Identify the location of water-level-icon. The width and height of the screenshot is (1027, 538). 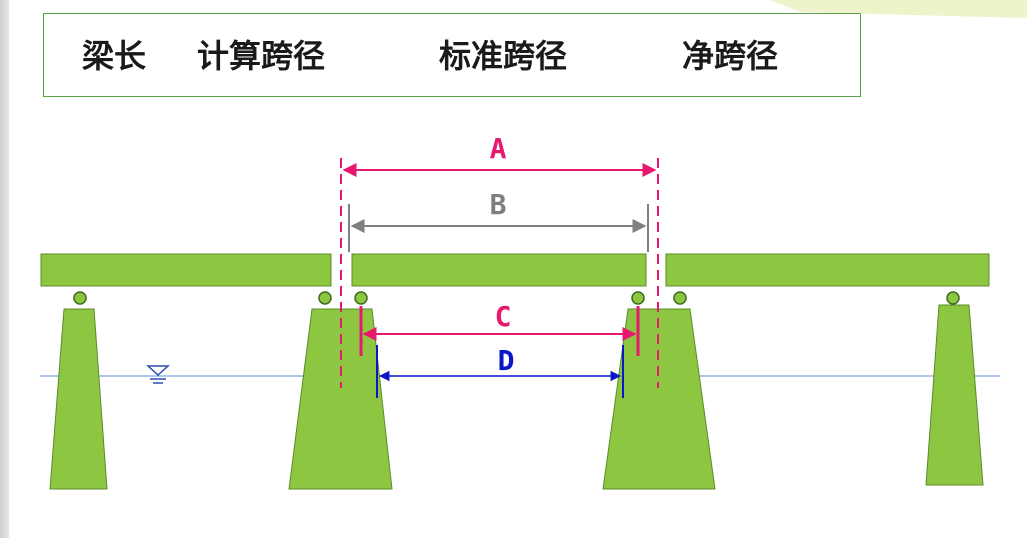
(158, 374).